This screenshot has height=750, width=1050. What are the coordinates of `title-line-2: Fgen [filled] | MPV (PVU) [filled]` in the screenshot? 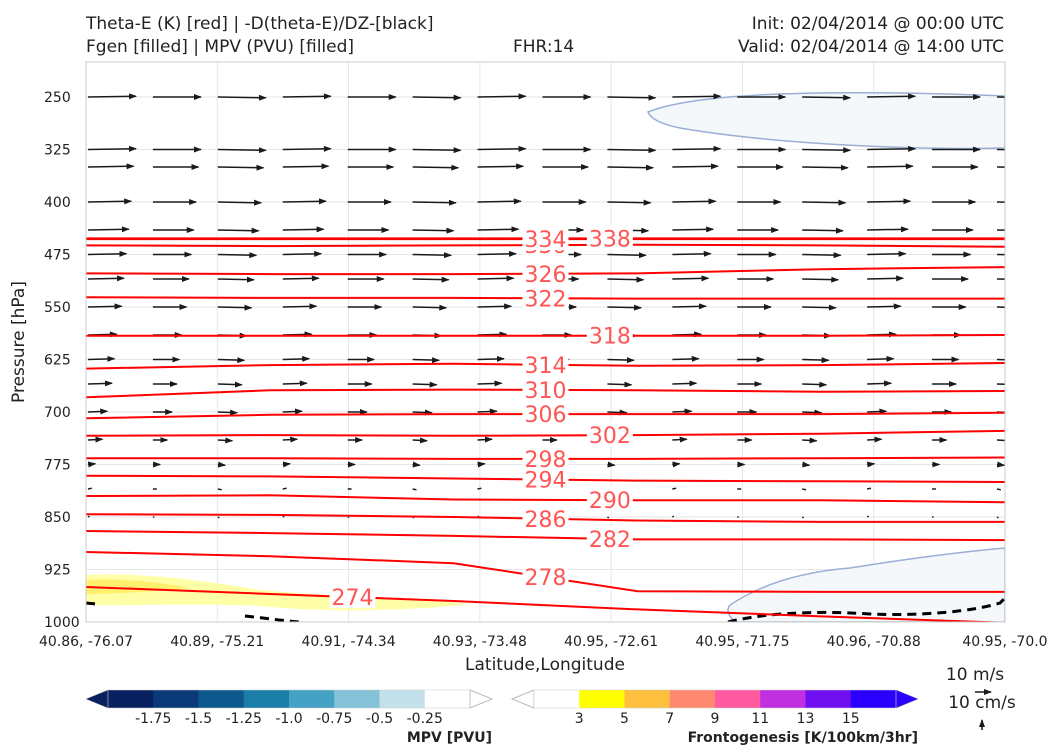 It's located at (220, 47).